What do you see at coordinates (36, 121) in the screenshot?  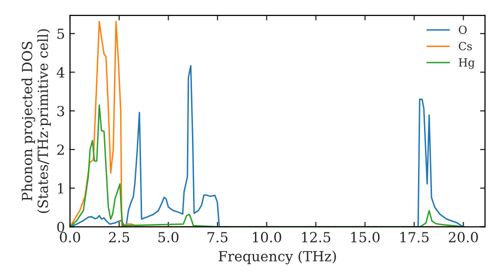 I see `y-axis-title: Phonon projected DOS (States/THz·primitive cell)` at bounding box center [36, 121].